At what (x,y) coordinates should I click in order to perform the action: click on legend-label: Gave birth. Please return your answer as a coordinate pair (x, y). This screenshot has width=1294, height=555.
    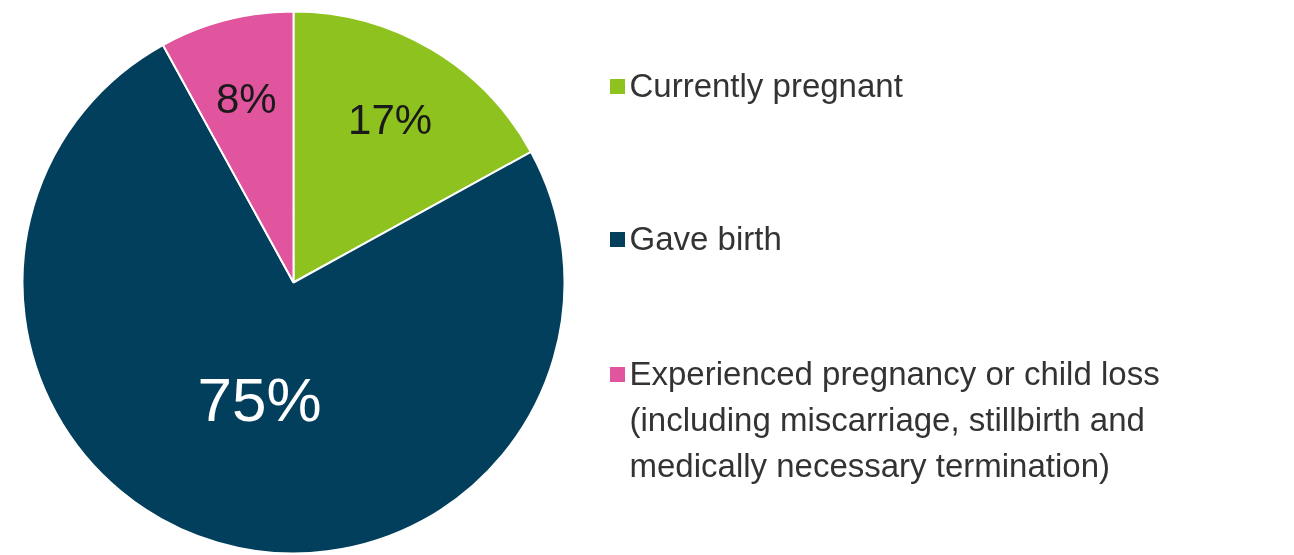
    Looking at the image, I should click on (705, 238).